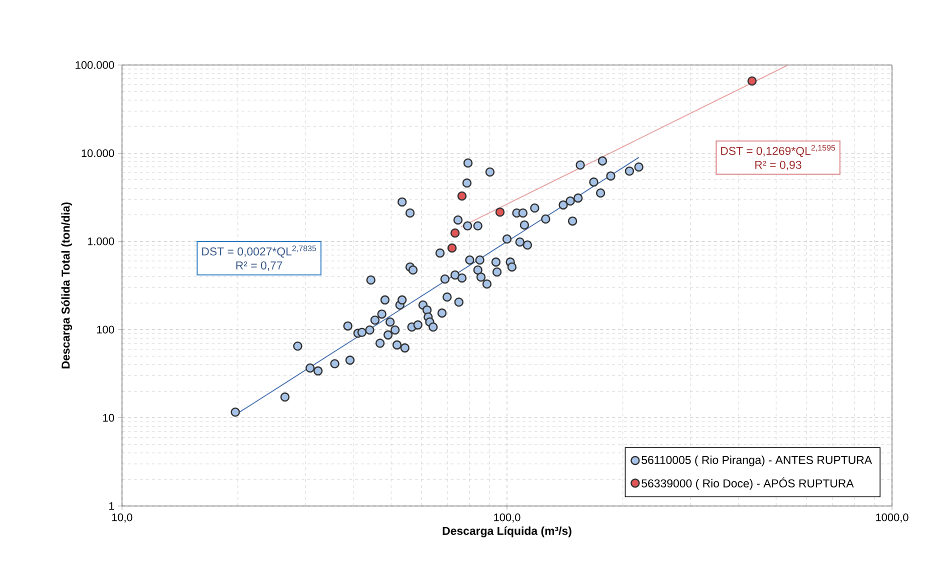  Describe the element at coordinates (101, 242) in the screenshot. I see `y-tick-label: 1.000` at that location.